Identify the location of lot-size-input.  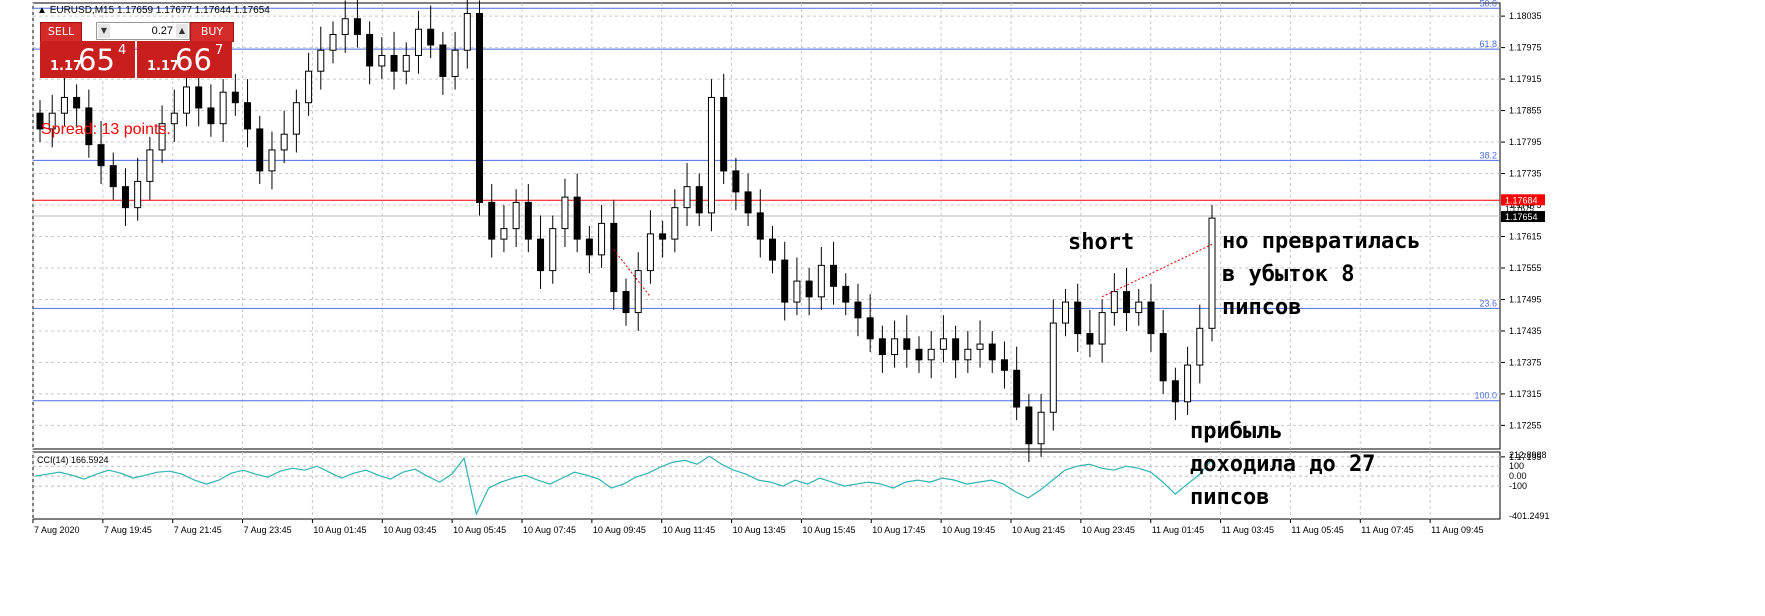
(143, 31).